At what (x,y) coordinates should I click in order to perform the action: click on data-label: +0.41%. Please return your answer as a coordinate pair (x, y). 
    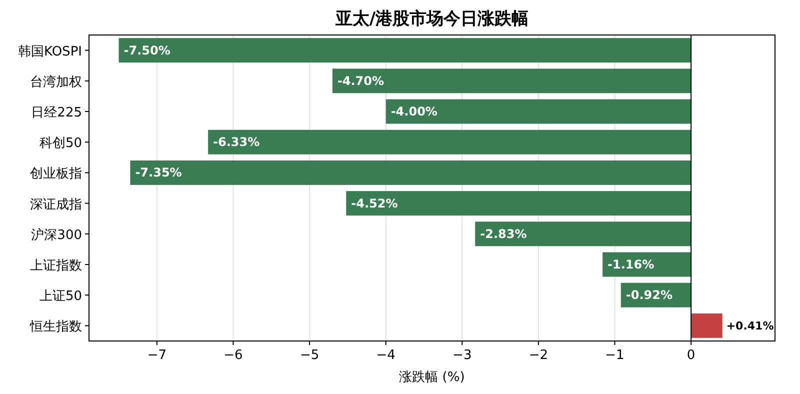
    Looking at the image, I should click on (750, 326).